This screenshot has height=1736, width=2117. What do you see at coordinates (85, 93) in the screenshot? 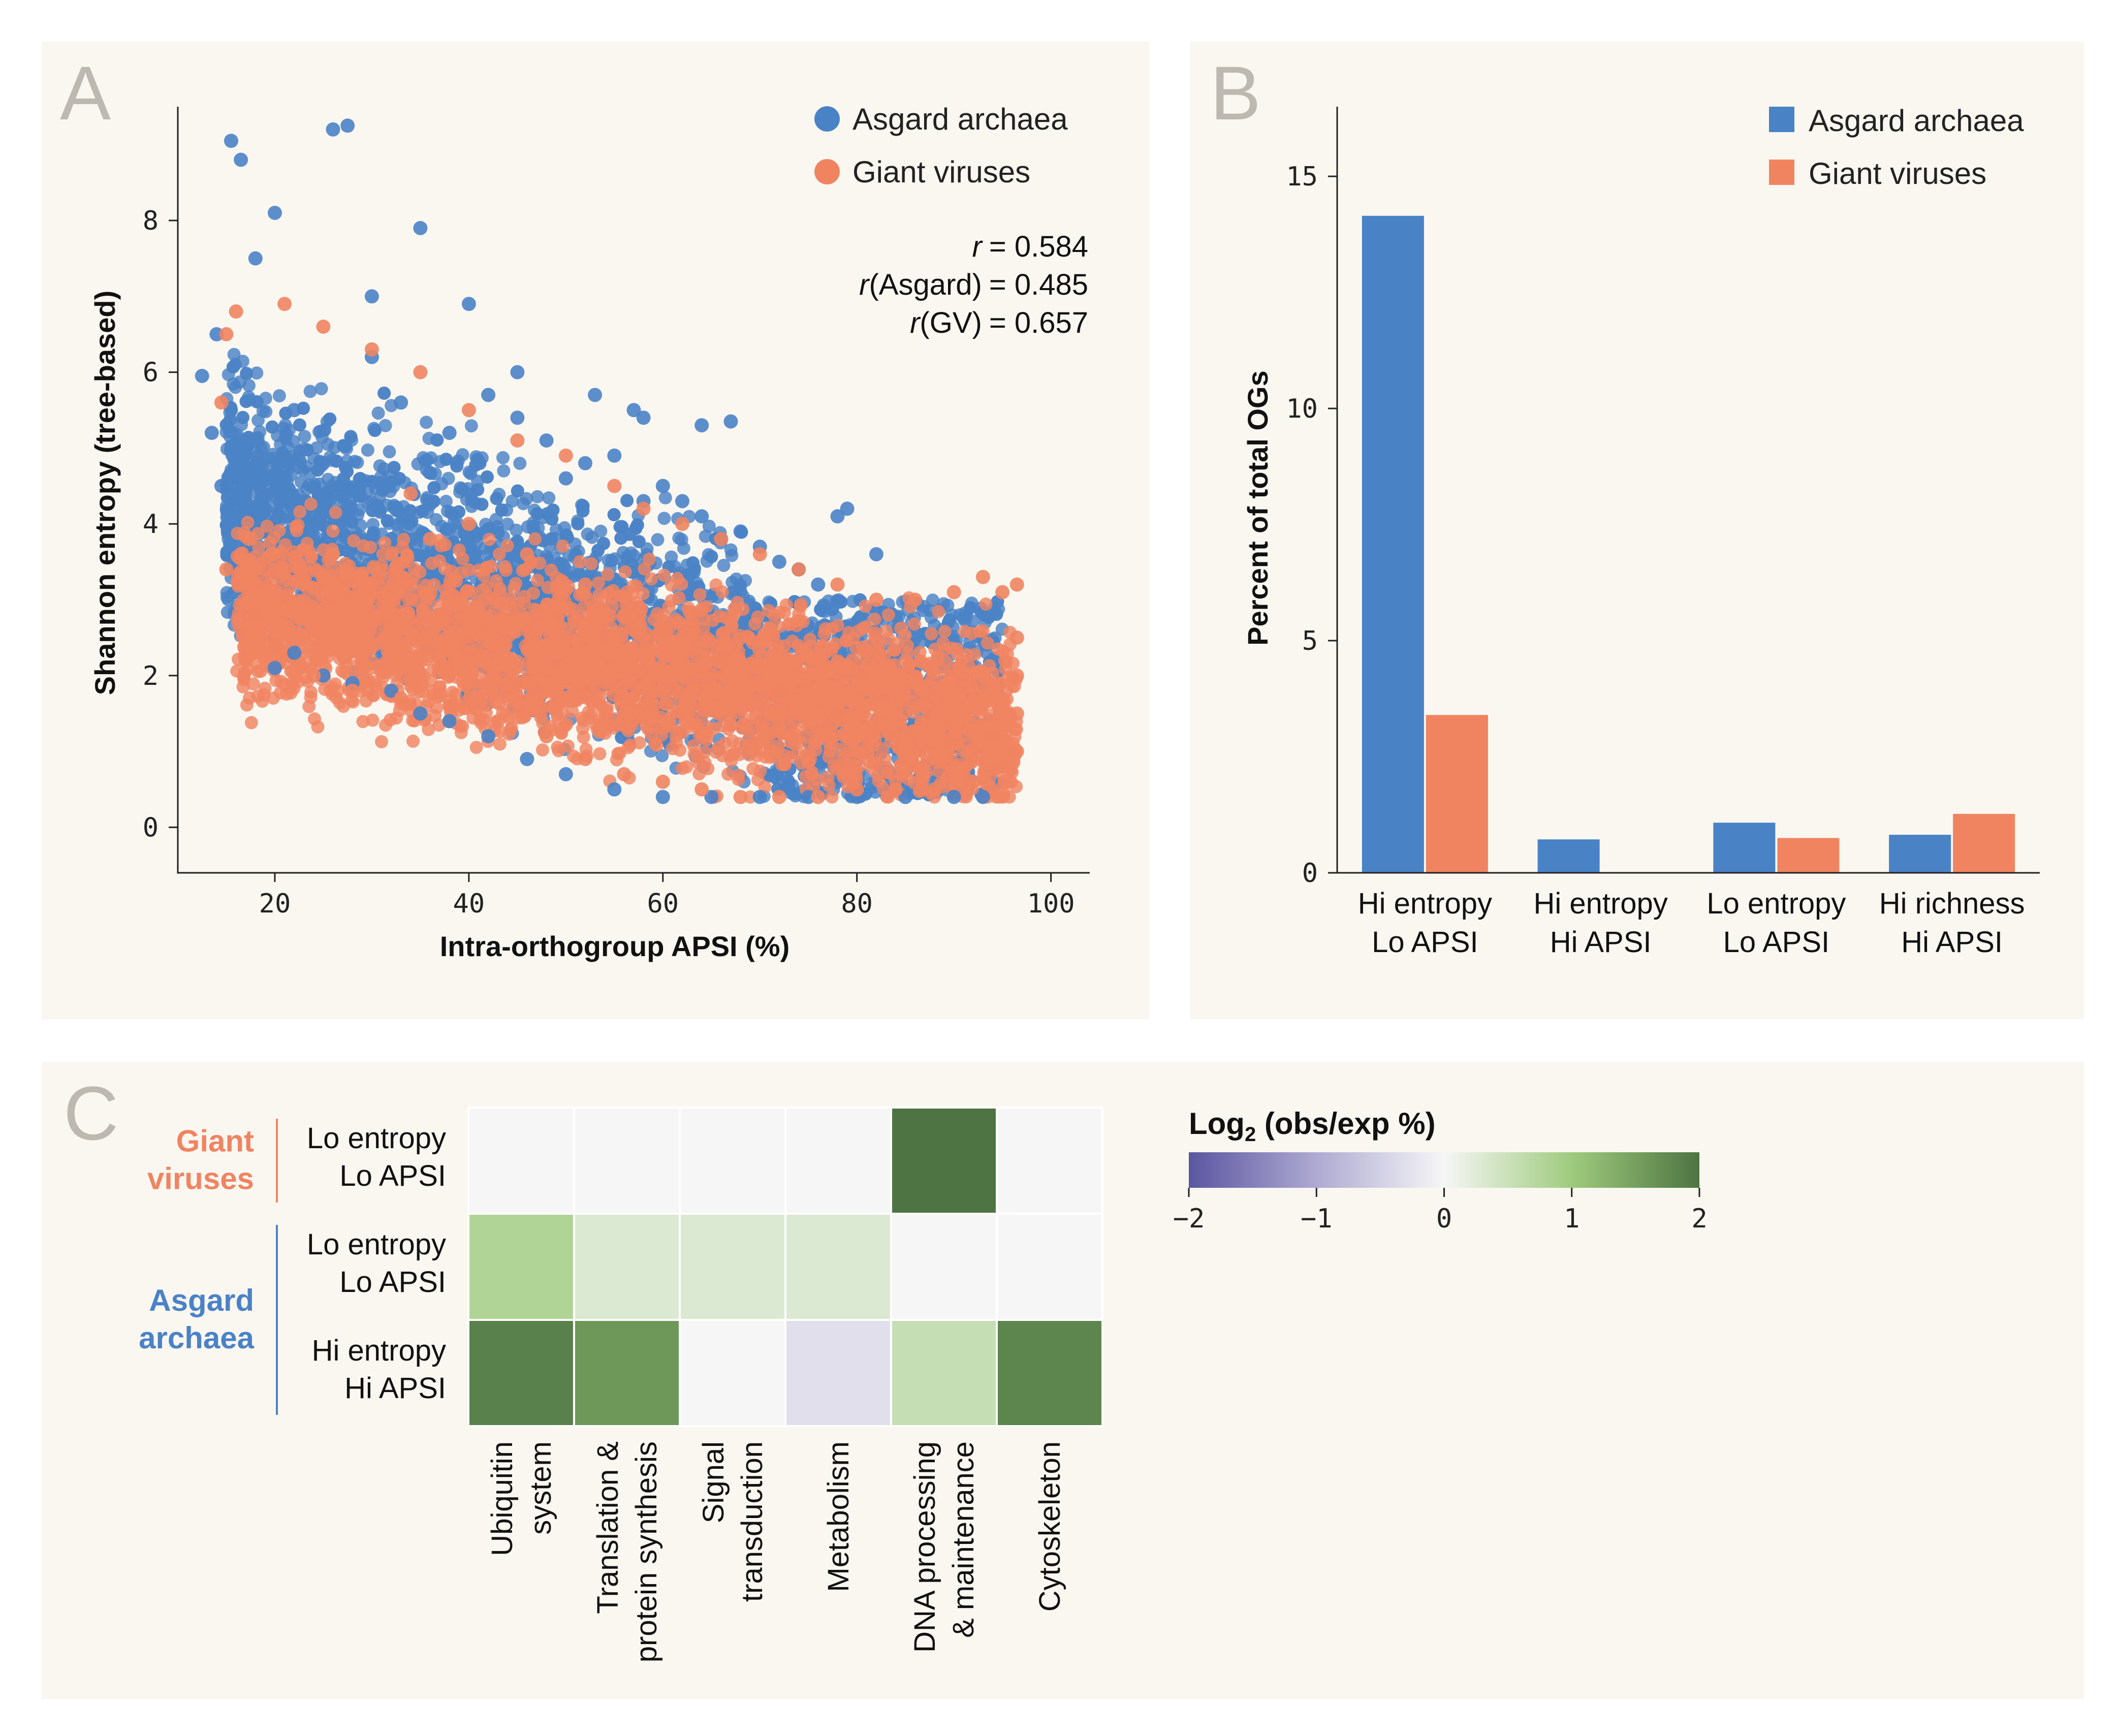
I see `panel-letter-a: A` at bounding box center [85, 93].